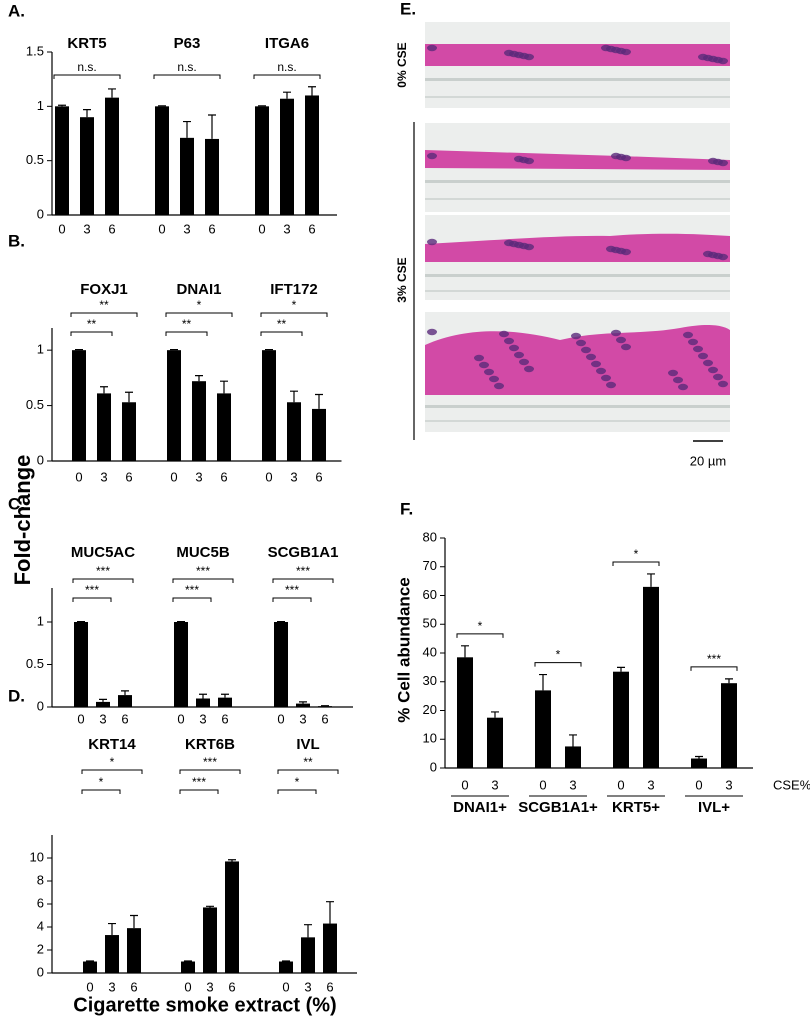 Image resolution: width=810 pixels, height=1021 pixels. What do you see at coordinates (636, 807) in the screenshot?
I see `group-label: KRT5+` at bounding box center [636, 807].